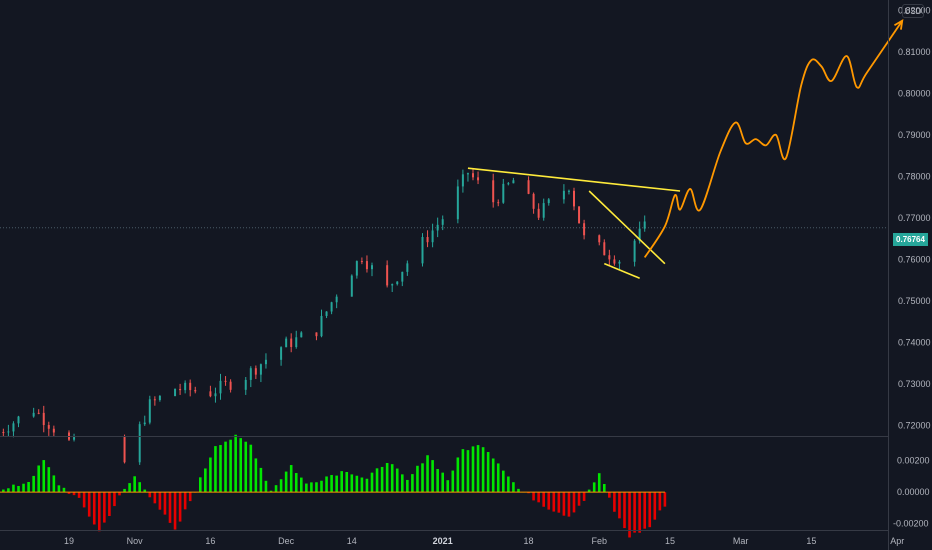  What do you see at coordinates (333, 486) in the screenshot?
I see `oscillator-pane` at bounding box center [333, 486].